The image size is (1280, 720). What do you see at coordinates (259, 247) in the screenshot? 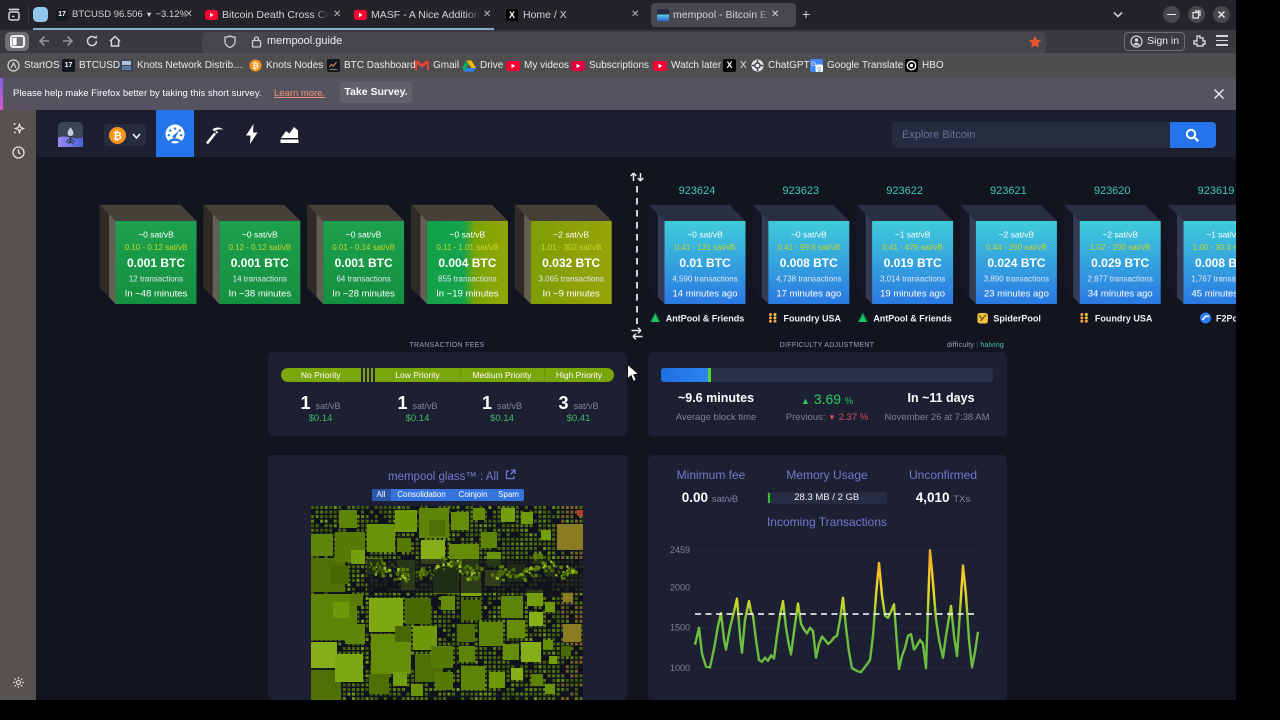
I see `svg-text: 0.12 - 0.12 sat/vB` at bounding box center [259, 247].